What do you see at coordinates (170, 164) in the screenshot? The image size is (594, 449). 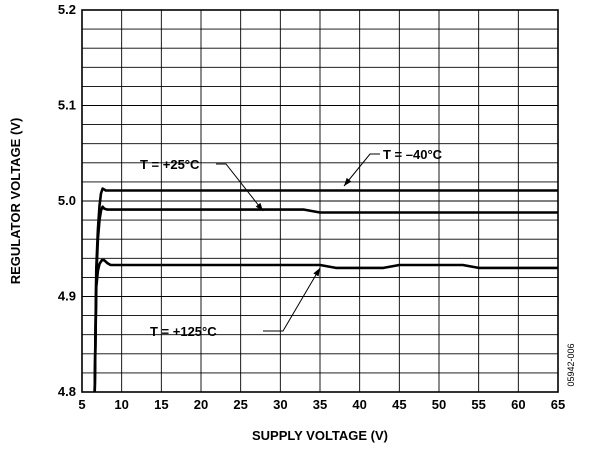 I see `annotation-t-plus25c-label: T = +25°C` at bounding box center [170, 164].